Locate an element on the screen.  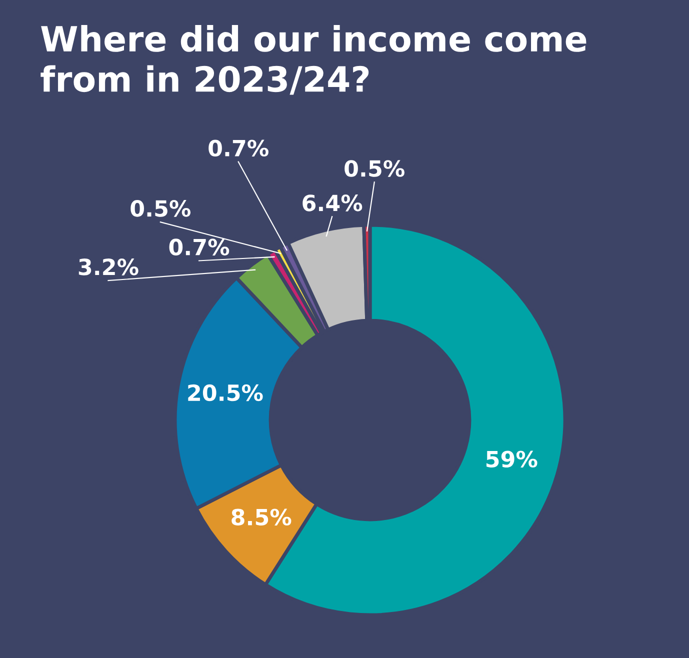
data-label: 6.4% is located at coordinates (332, 203).